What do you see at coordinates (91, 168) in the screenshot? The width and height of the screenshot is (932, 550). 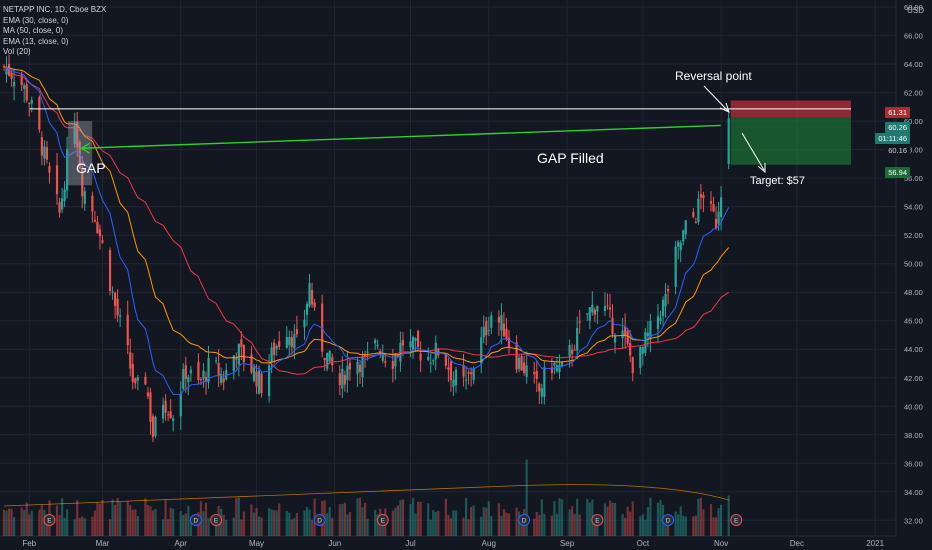 I see `gap-label: GAP` at bounding box center [91, 168].